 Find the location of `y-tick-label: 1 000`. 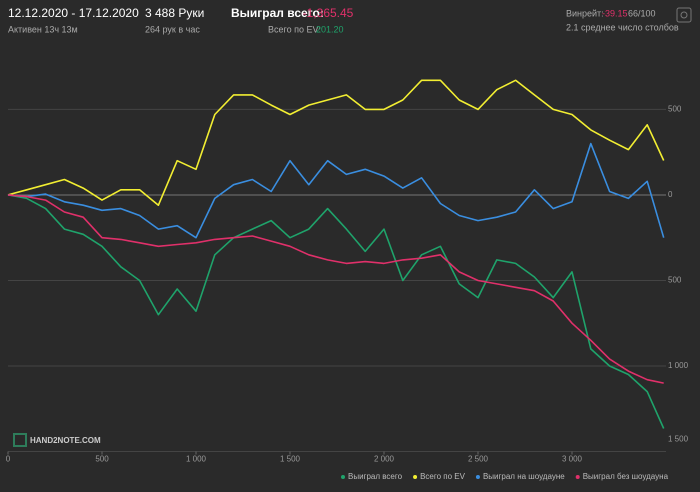

y-tick-label: 1 000 is located at coordinates (678, 365).